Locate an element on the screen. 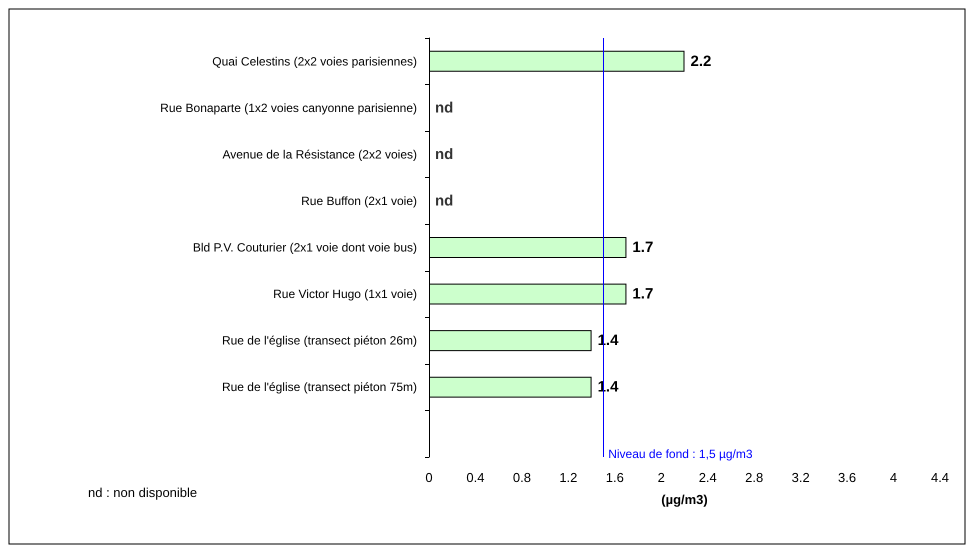 The image size is (974, 553). x-tick-label: 3.2 is located at coordinates (801, 477).